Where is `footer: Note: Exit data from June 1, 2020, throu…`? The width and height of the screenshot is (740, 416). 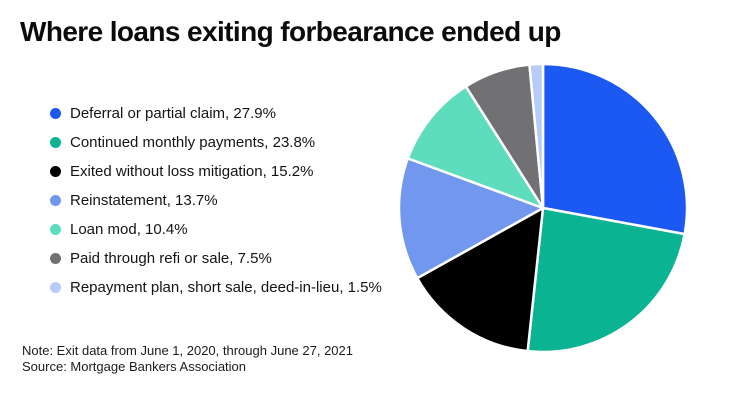 footer: Note: Exit data from June 1, 2020, throu… is located at coordinates (187, 359).